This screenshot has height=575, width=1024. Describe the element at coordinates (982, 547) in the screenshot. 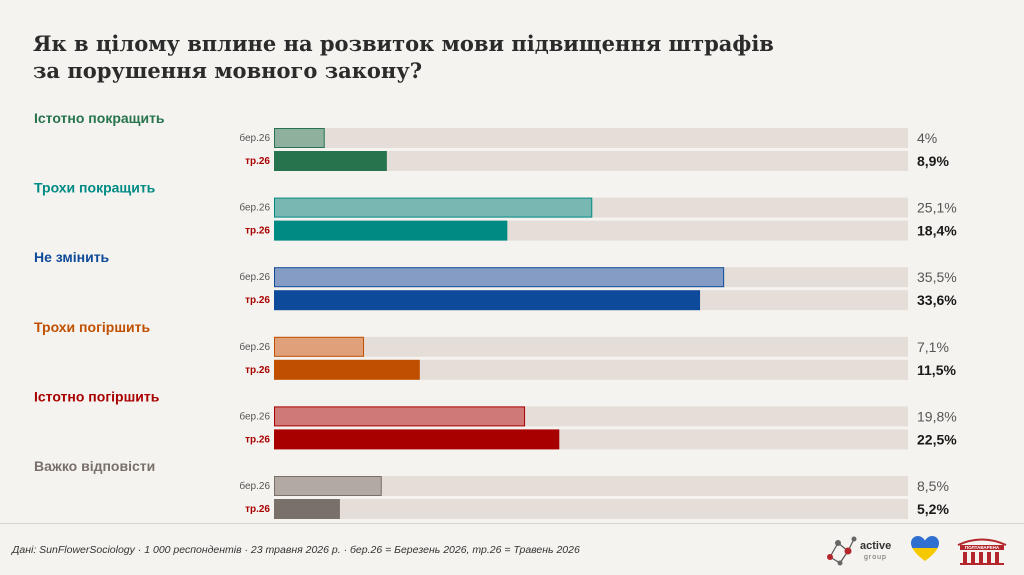

I see `poltava-arena-logo-text: ПОЛТАВАРЕНА` at that location.